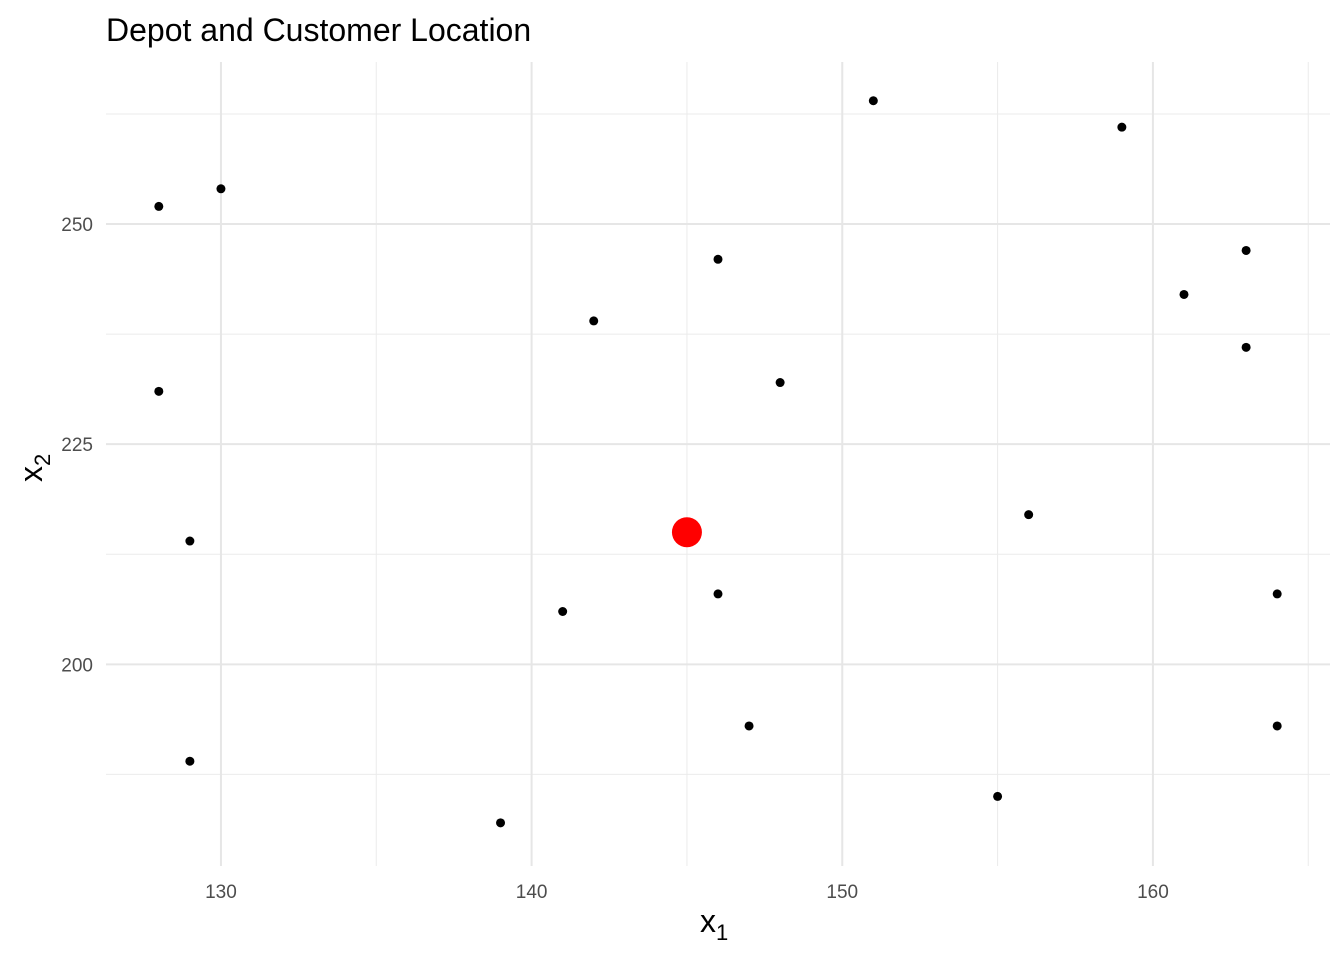 This screenshot has width=1344, height=960. I want to click on x-axis-label: x1, so click(714, 924).